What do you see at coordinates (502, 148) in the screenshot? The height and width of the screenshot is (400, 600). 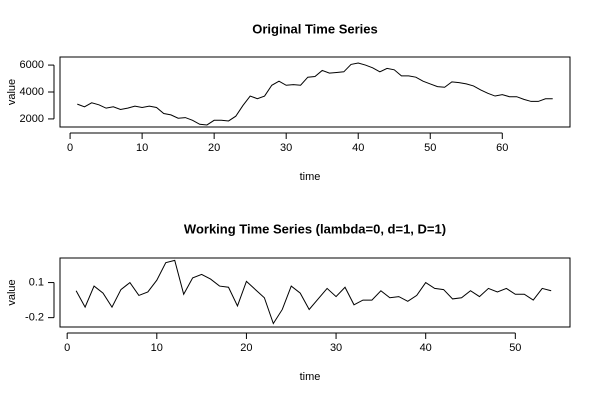 I see `x-tick-label: 60` at bounding box center [502, 148].